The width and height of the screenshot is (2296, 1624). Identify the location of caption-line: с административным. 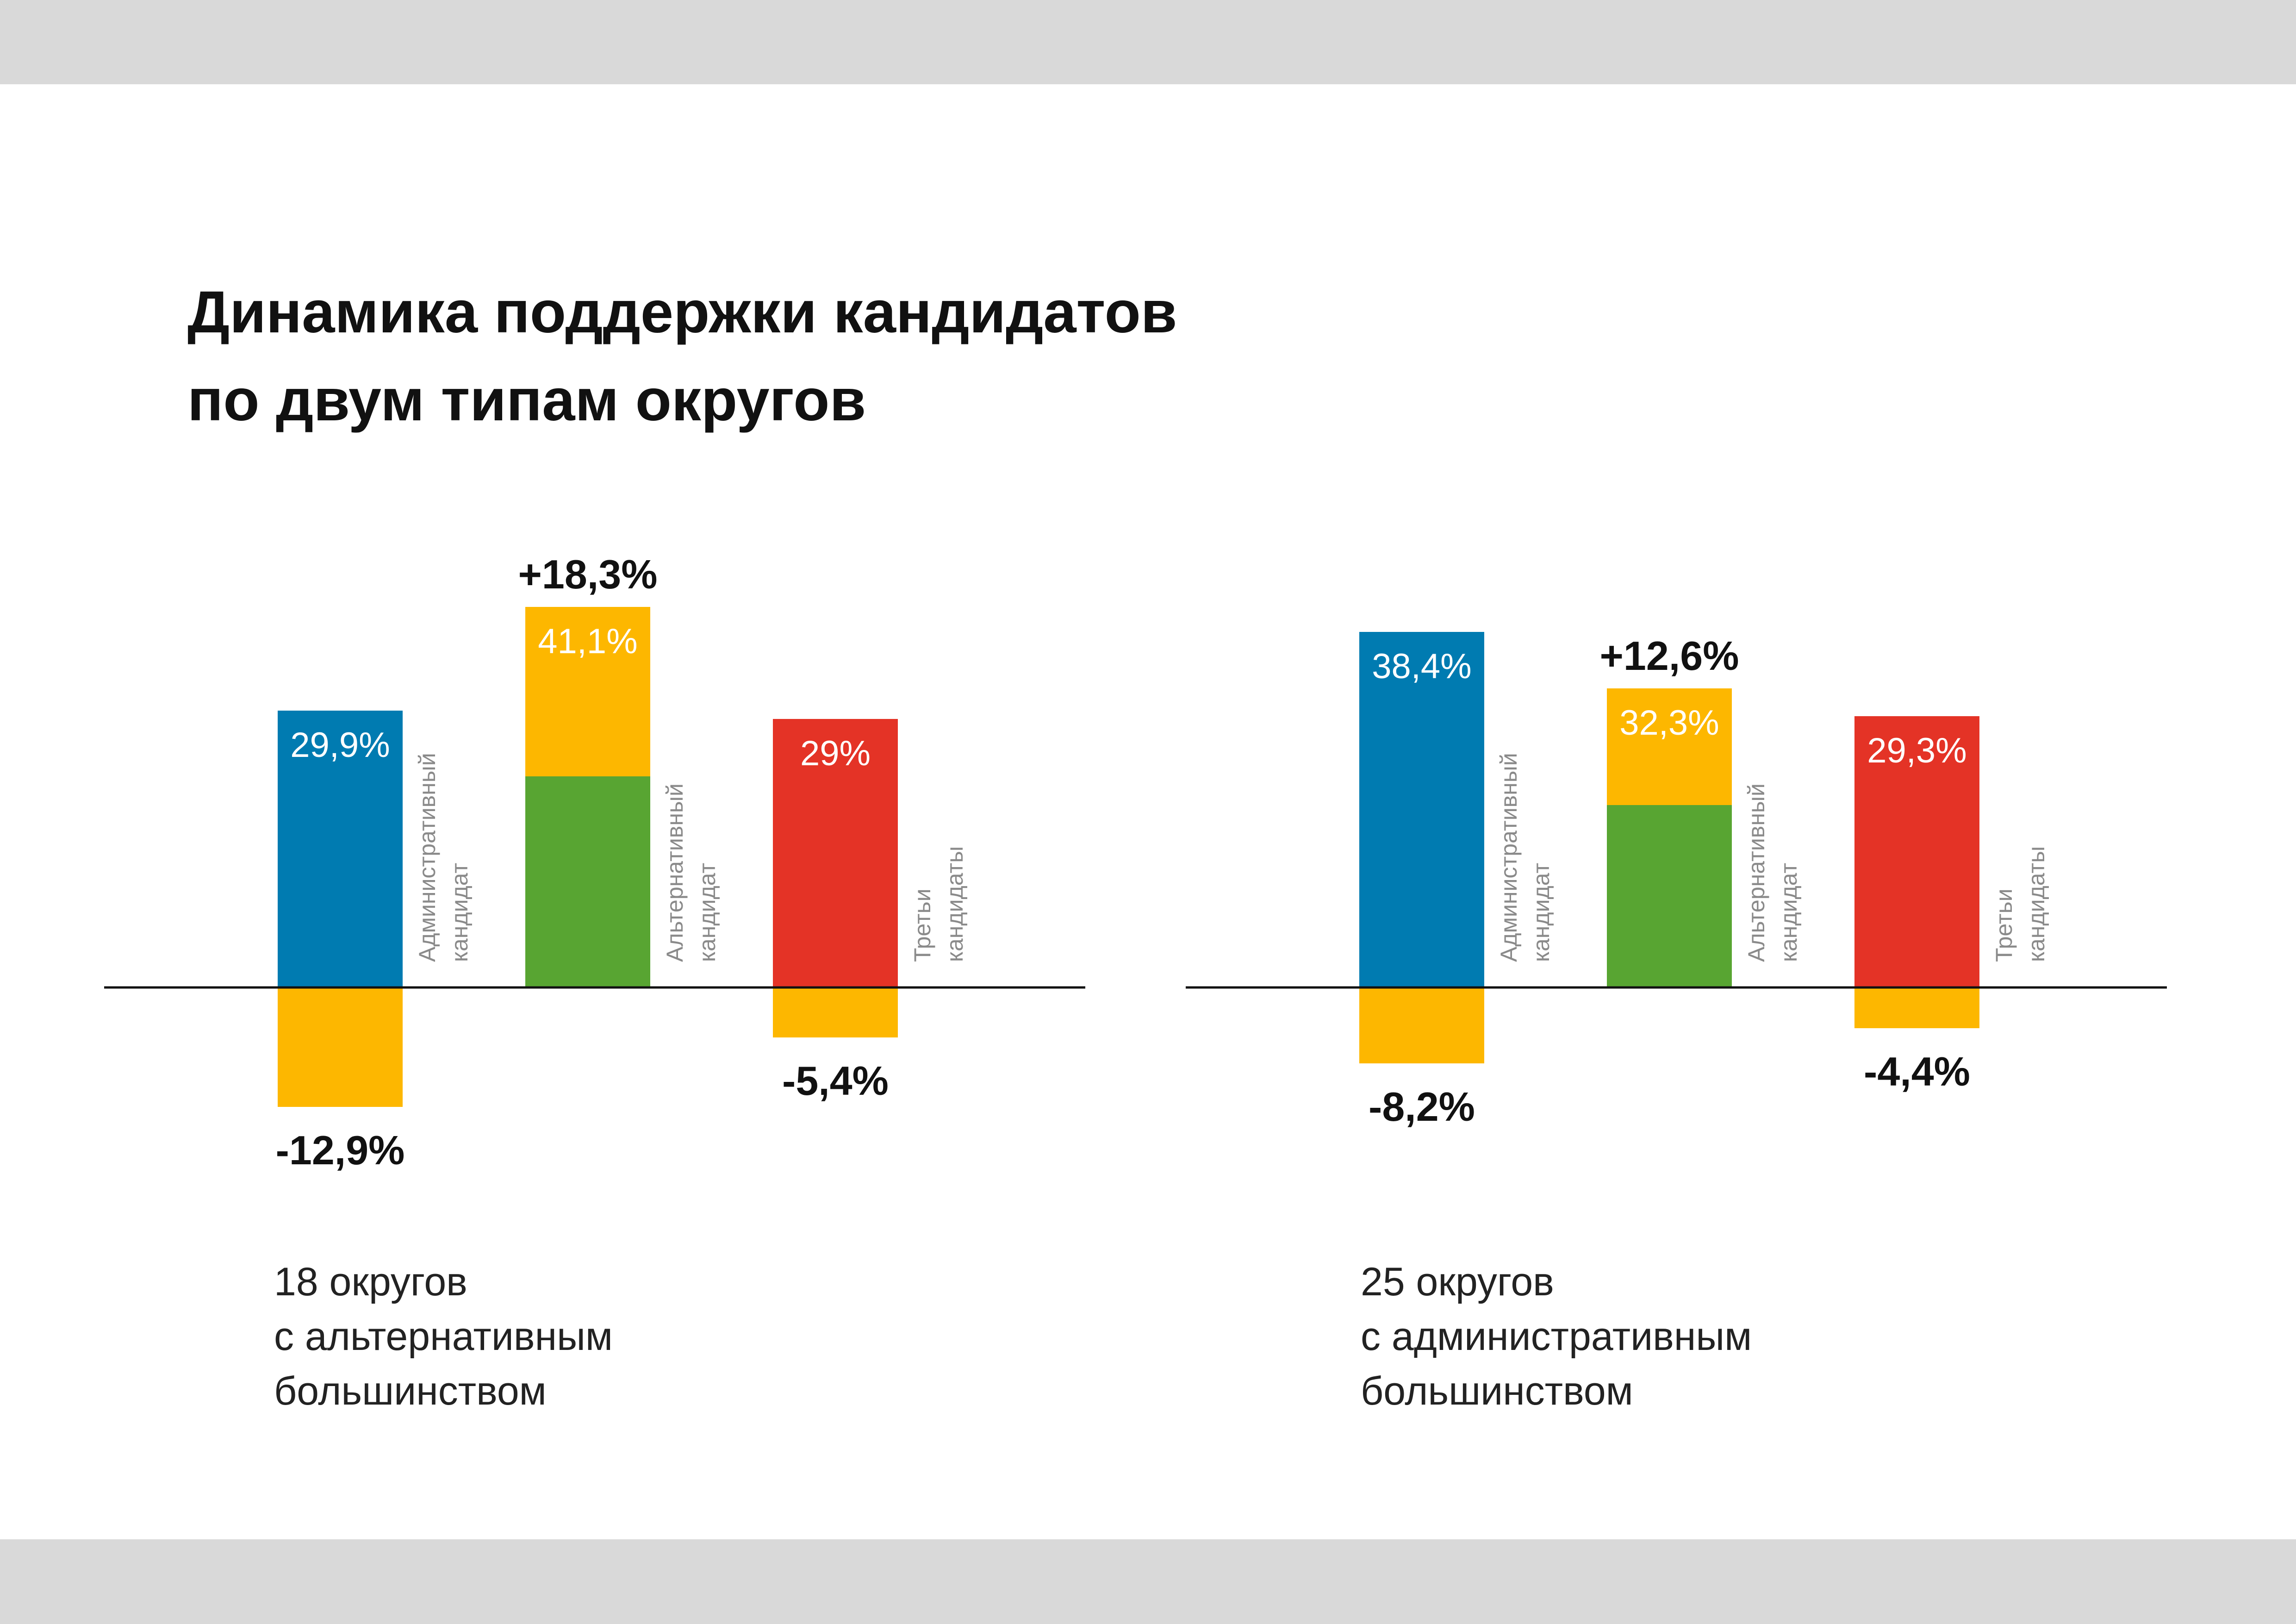
(1556, 1336).